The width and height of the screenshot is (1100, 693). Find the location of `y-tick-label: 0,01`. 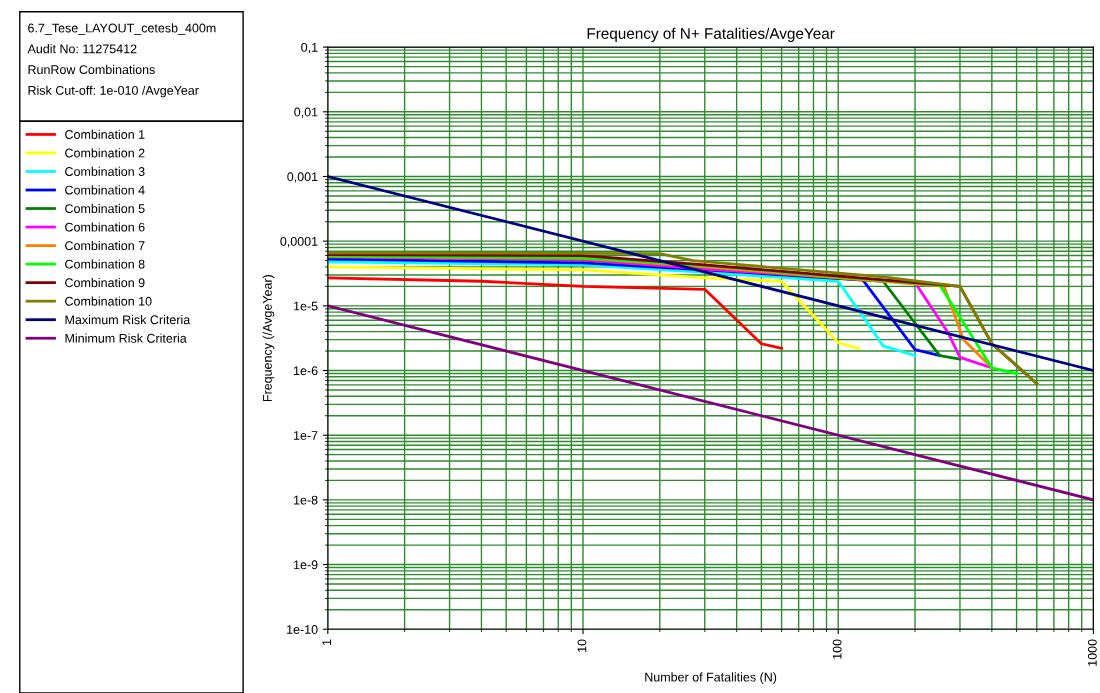

y-tick-label: 0,01 is located at coordinates (306, 112).